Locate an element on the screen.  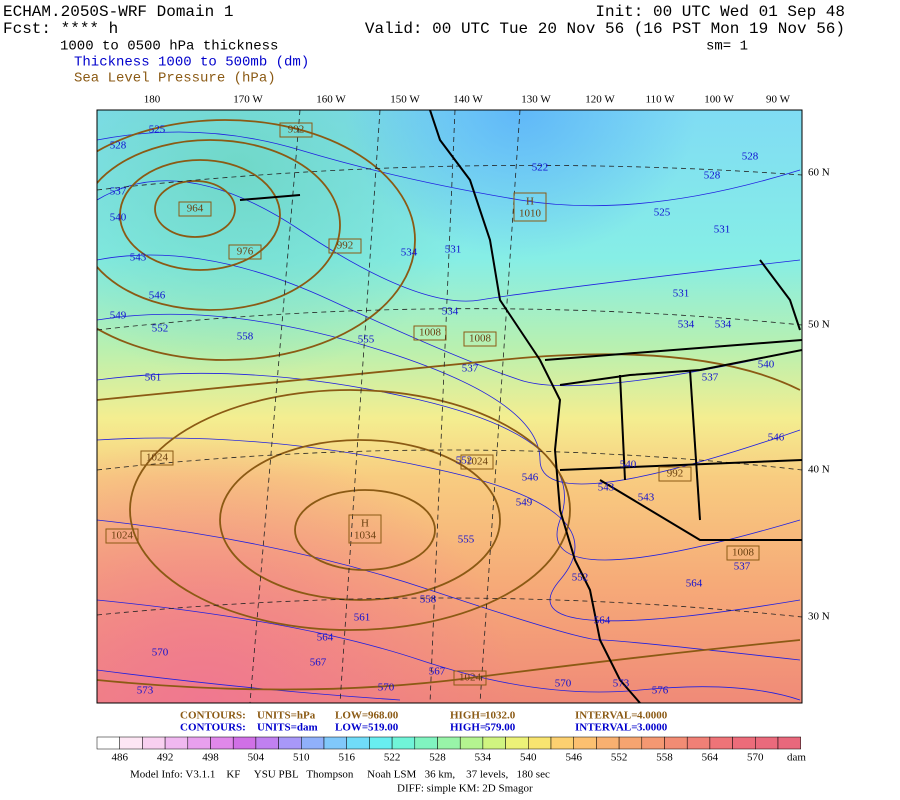
thickness-label: 546 is located at coordinates (530, 478).